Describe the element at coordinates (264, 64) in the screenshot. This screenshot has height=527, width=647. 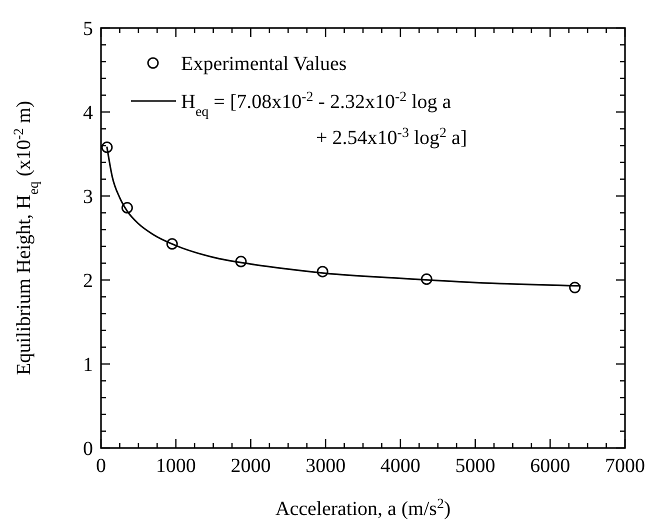
I see `legend-label: Experimental Values` at that location.